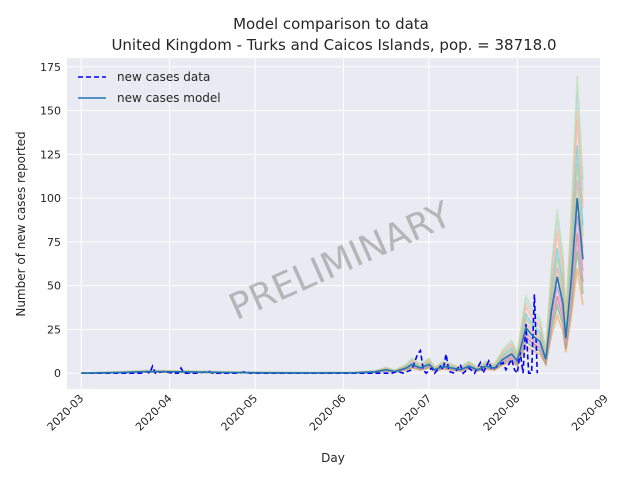 The width and height of the screenshot is (640, 480). I want to click on y-tick-label: 0, so click(57, 373).